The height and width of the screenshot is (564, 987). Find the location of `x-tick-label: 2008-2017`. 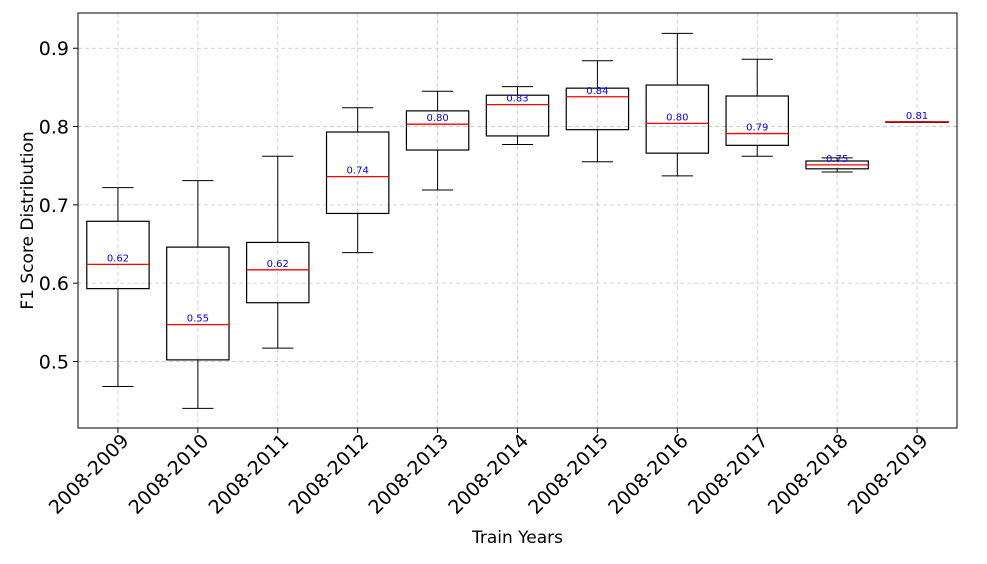

x-tick-label: 2008-2017 is located at coordinates (728, 474).